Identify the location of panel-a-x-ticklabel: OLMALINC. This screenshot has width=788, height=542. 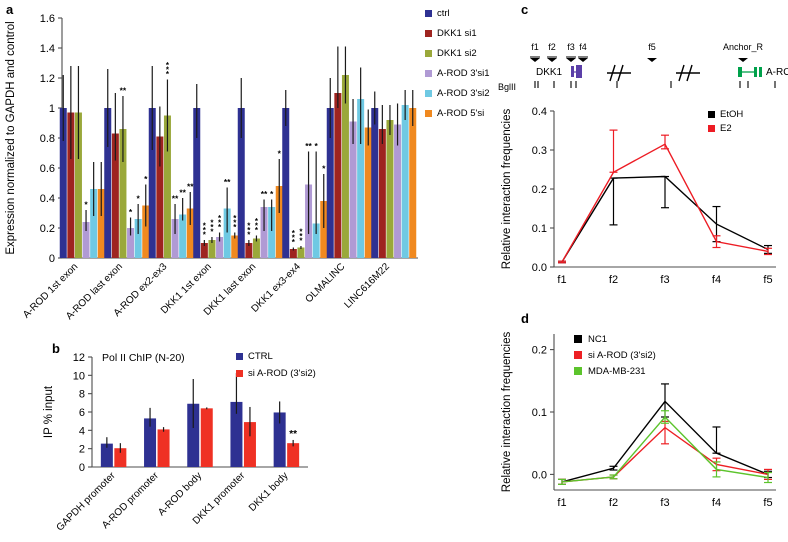
(325, 283).